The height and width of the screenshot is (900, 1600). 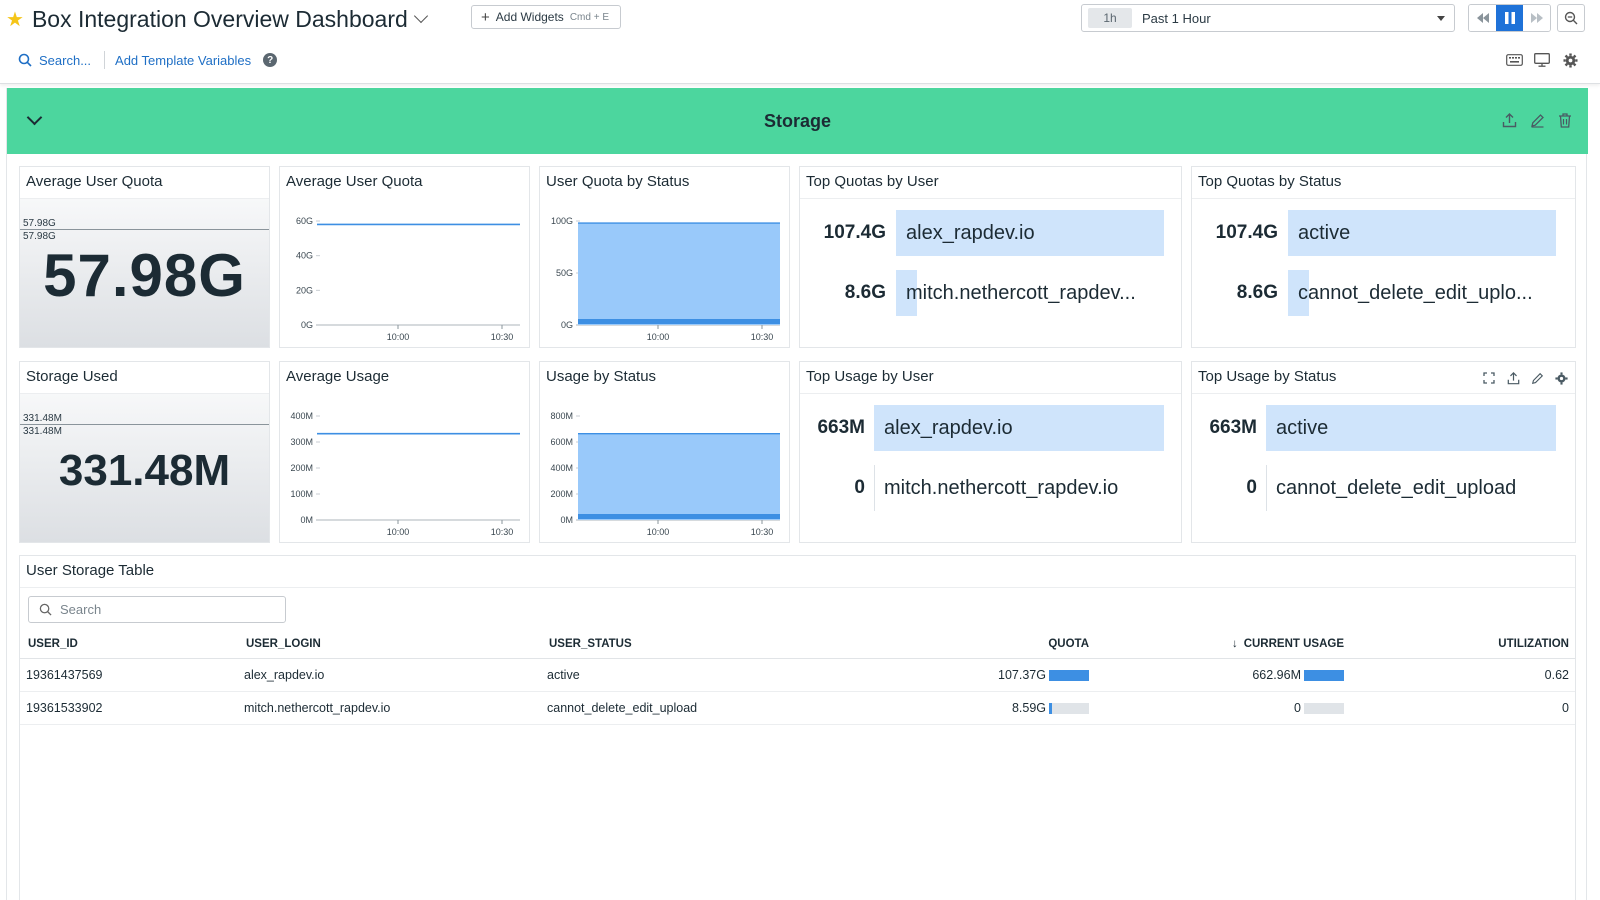 What do you see at coordinates (183, 60) in the screenshot?
I see `add-template-variables-link: Add Template Variables` at bounding box center [183, 60].